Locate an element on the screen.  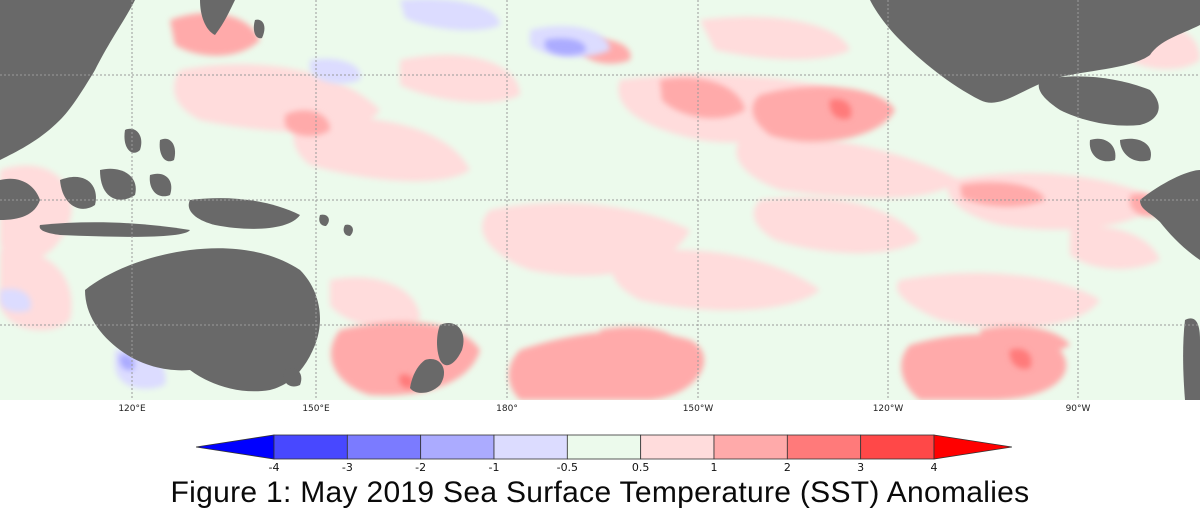
colorbar-svg is located at coordinates (604, 447).